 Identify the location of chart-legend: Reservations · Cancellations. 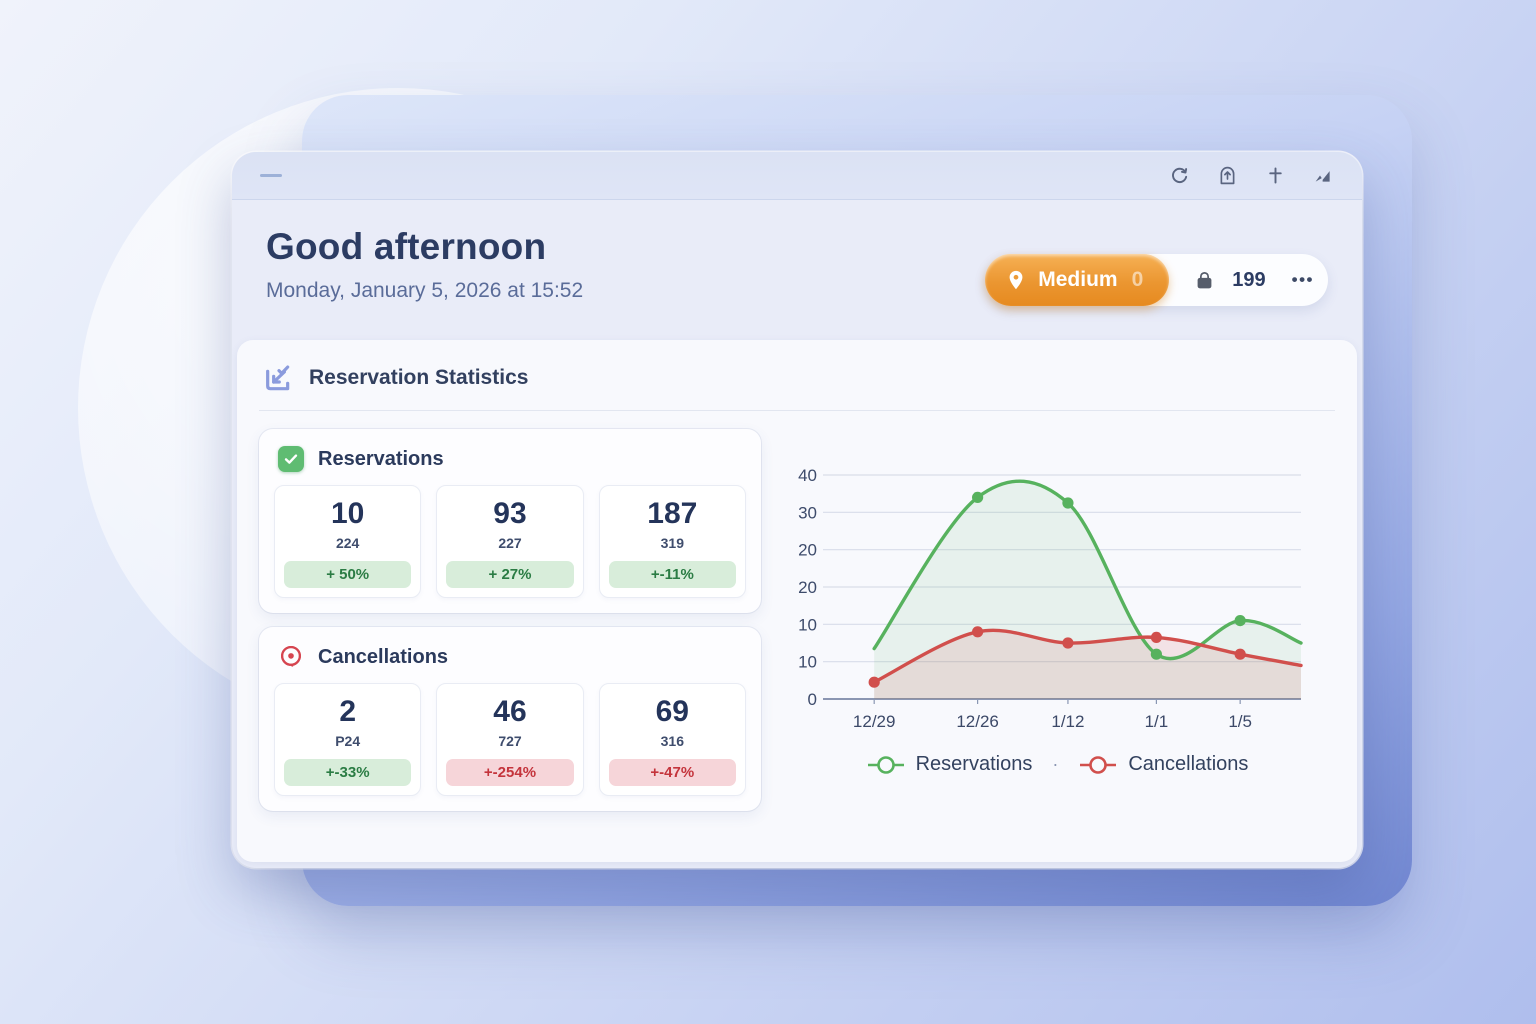
(1057, 764).